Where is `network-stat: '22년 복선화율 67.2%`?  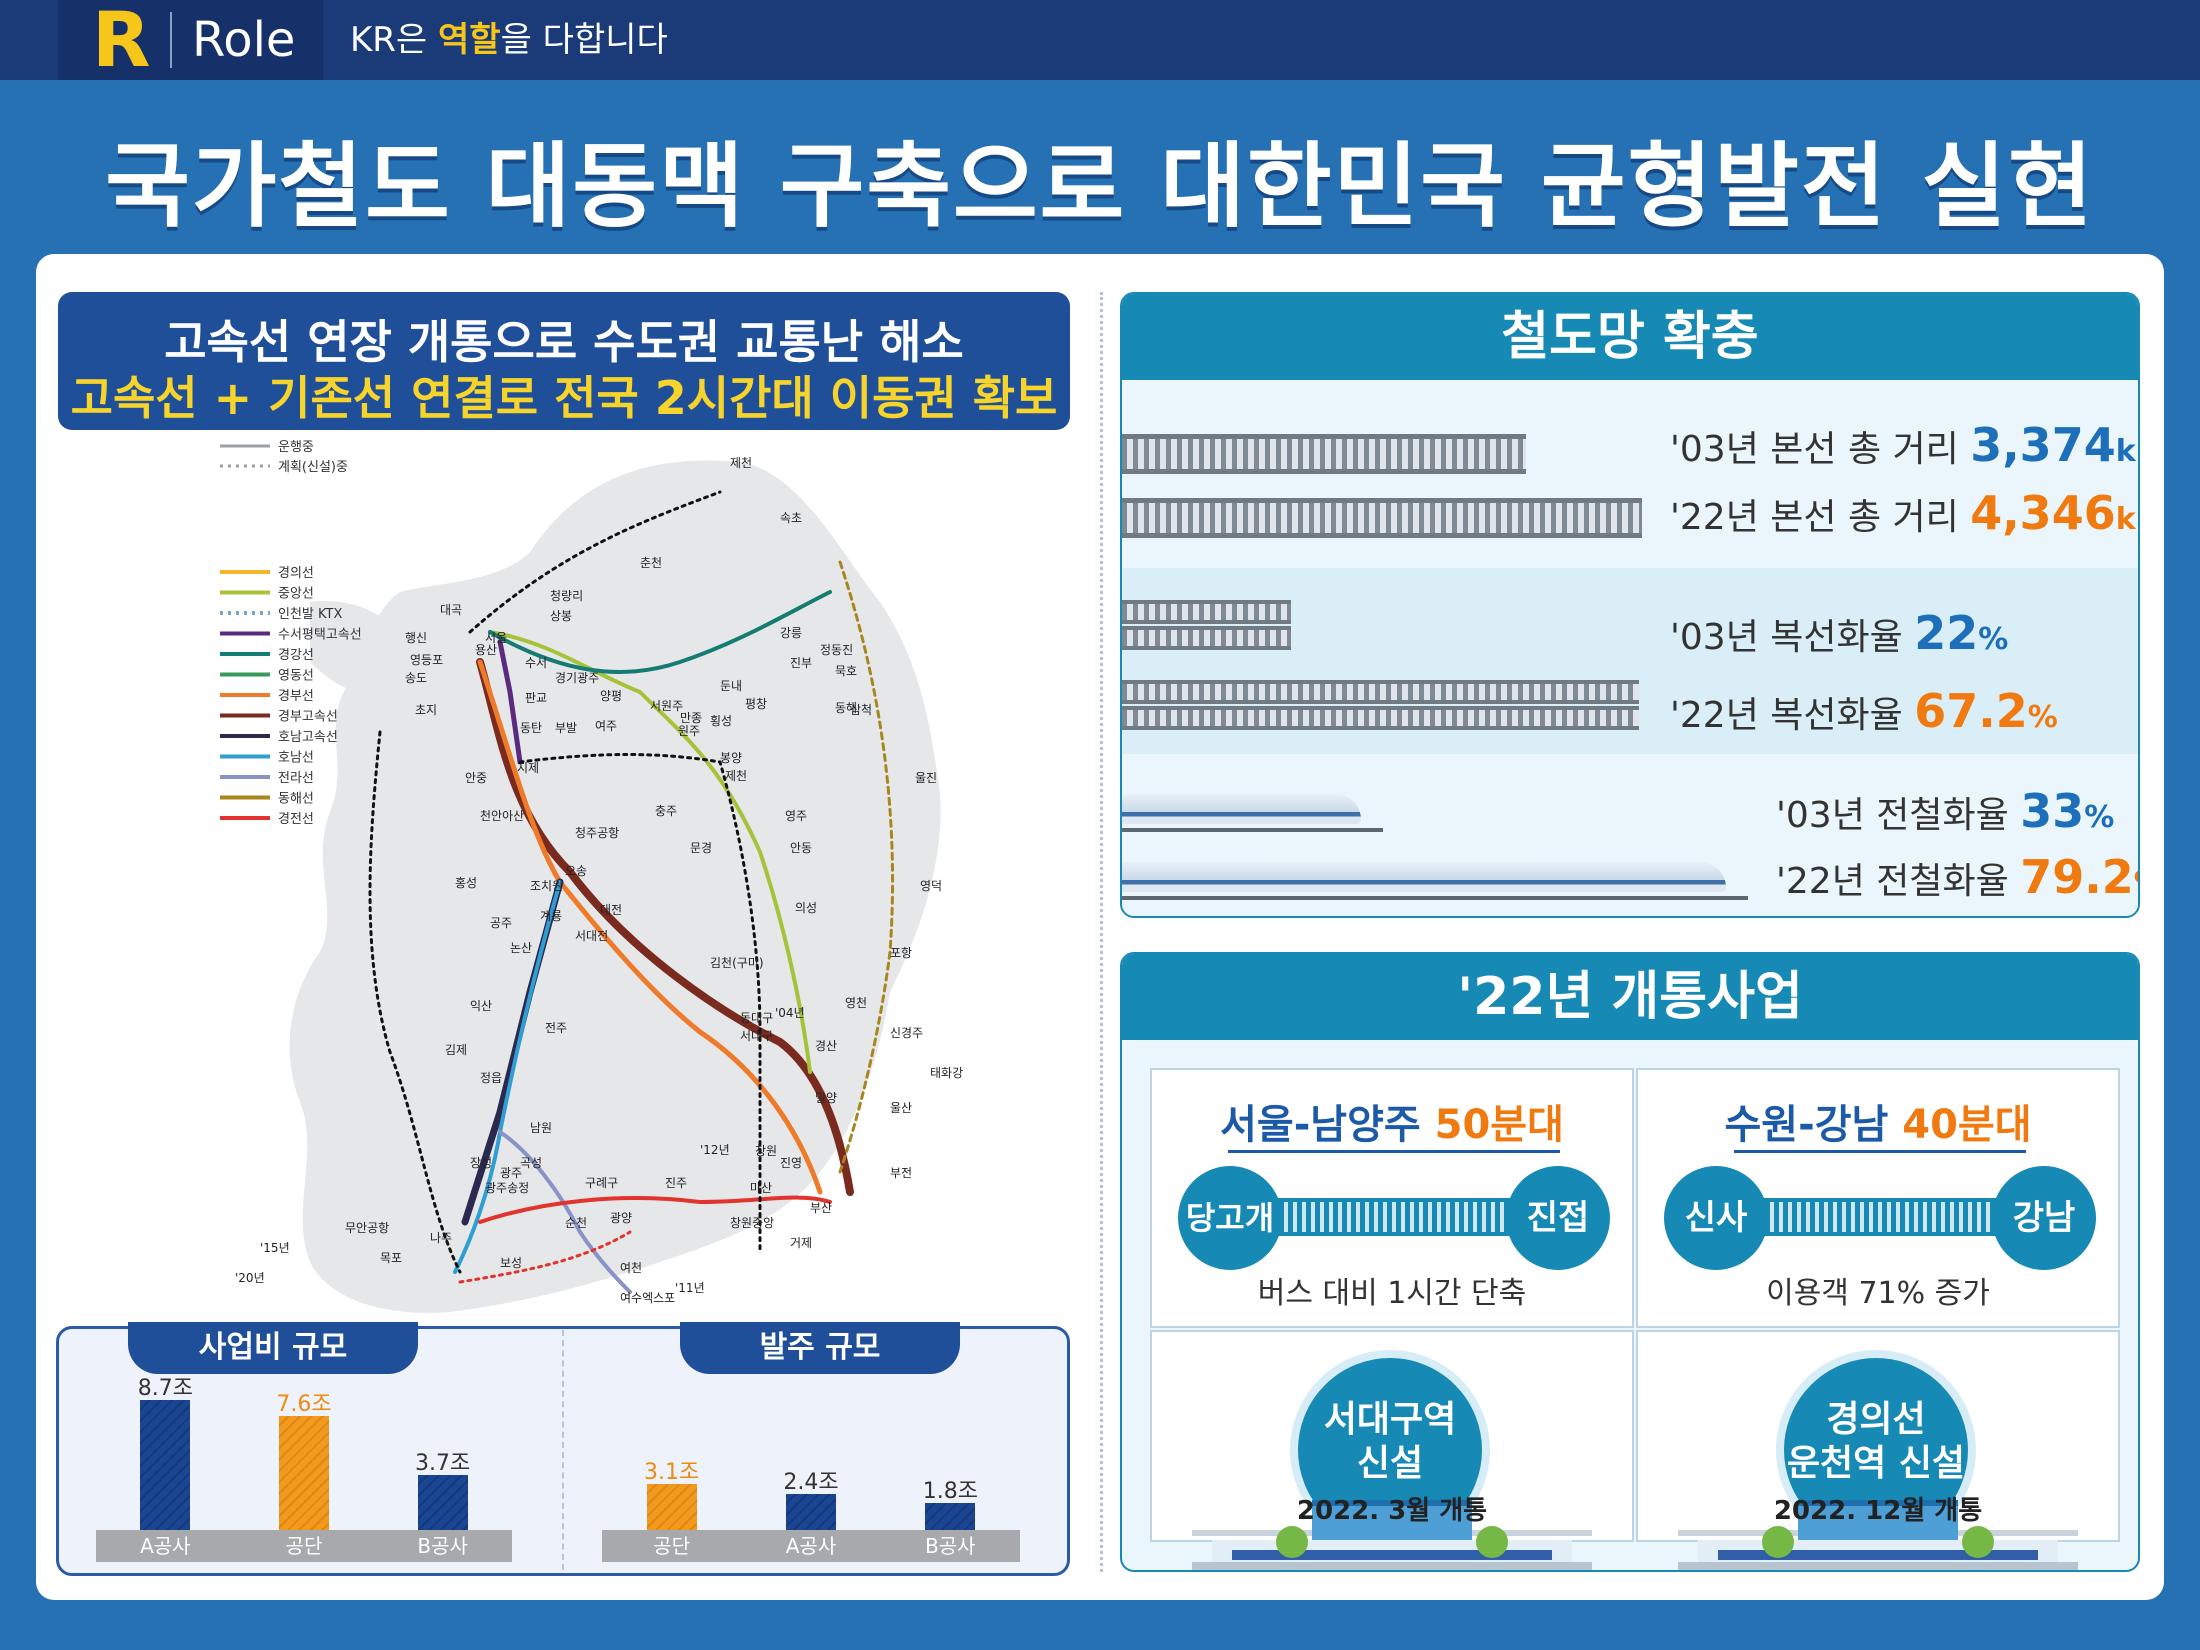 network-stat: '22년 복선화율 67.2% is located at coordinates (1864, 711).